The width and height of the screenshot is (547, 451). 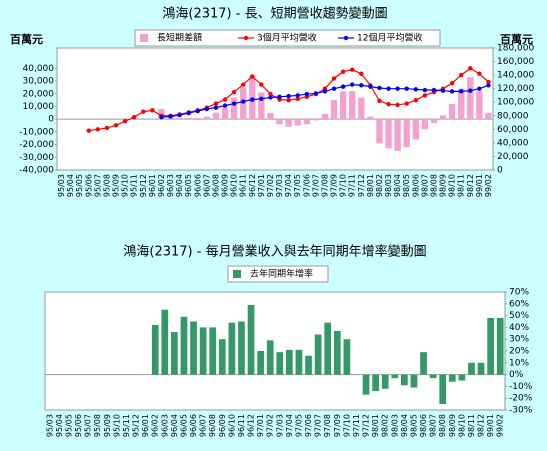 What do you see at coordinates (308, 425) in the screenshot?
I see `x-tick-label: 97/06` at bounding box center [308, 425].